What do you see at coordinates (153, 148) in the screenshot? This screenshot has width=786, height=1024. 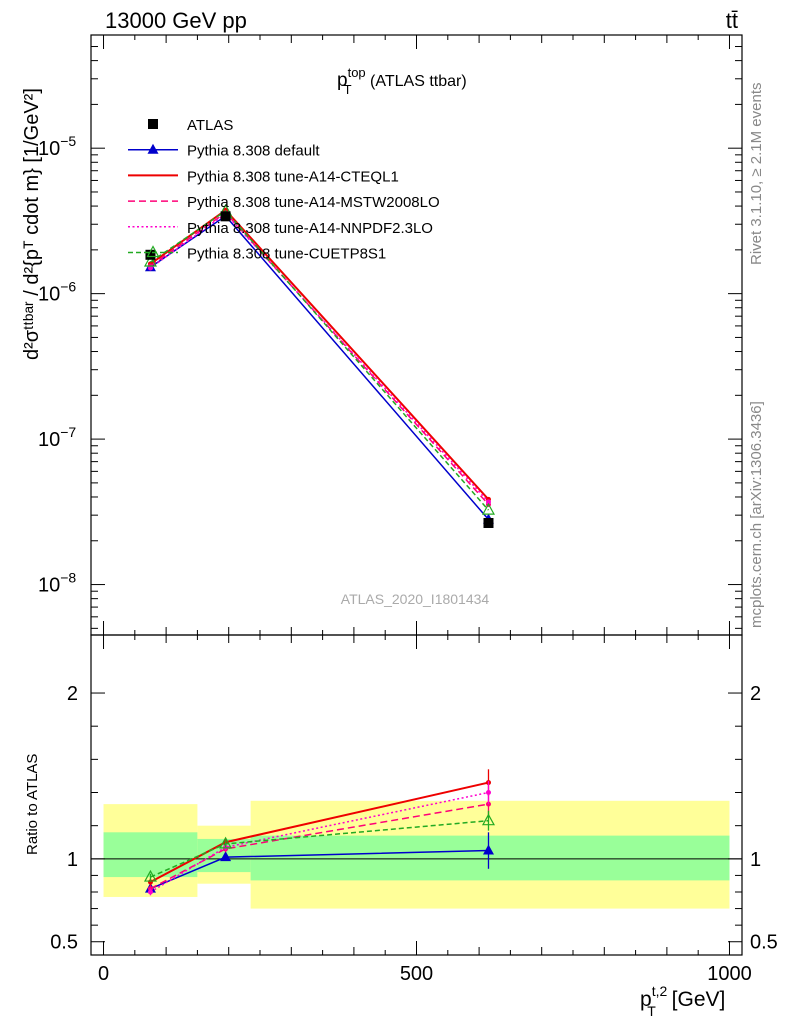 I see `legend-marker-default` at bounding box center [153, 148].